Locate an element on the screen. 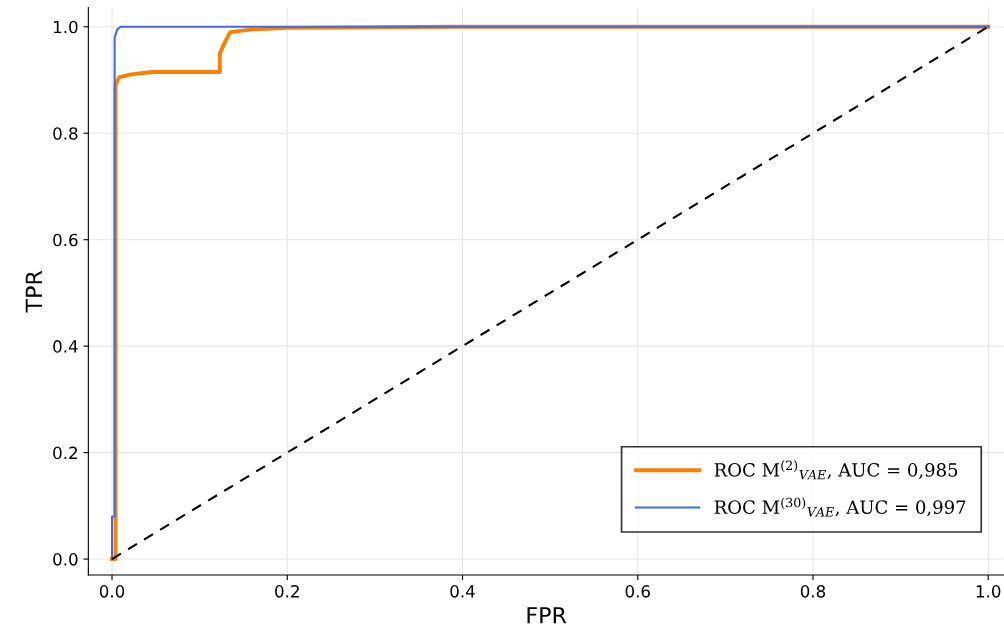  legend-label: ROC M$^{(30)}$$_{VAE}$, AUC = 0,997 is located at coordinates (840, 507).